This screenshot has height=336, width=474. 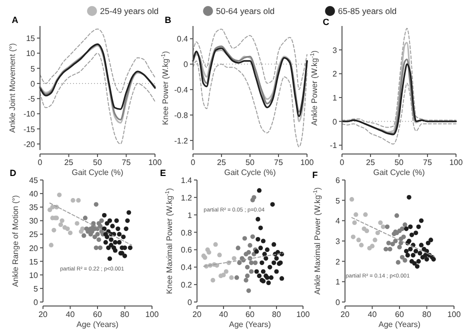 What do you see at coordinates (250, 59) in the screenshot?
I see `line-series` at bounding box center [250, 59].